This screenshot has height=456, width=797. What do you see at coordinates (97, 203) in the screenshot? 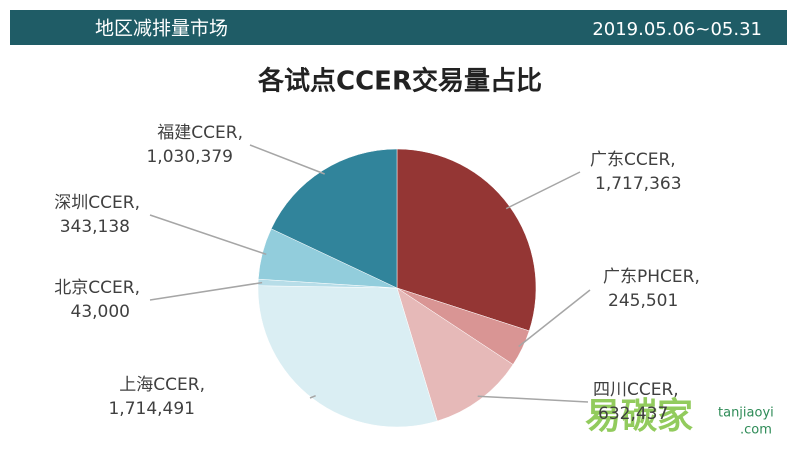
I see `slice-label: 深圳CCER,` at bounding box center [97, 203].